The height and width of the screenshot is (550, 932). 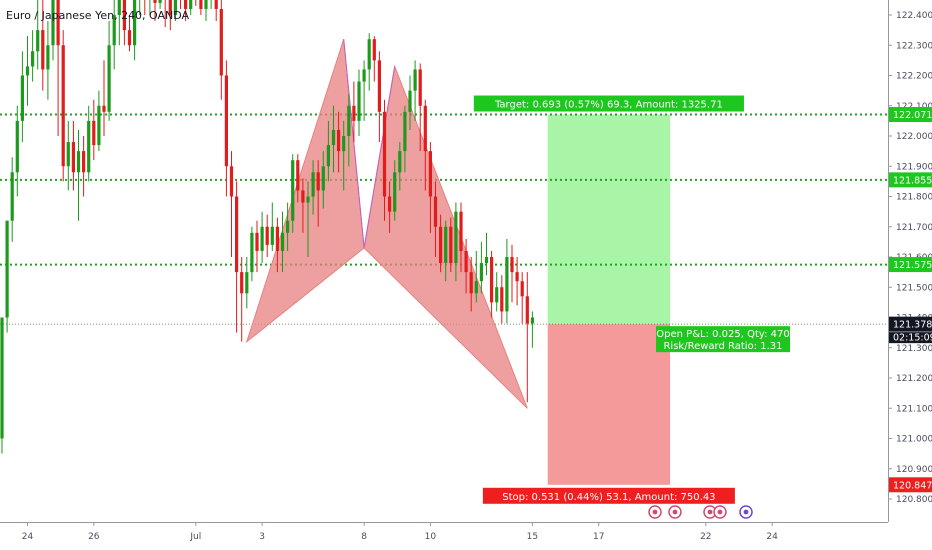 What do you see at coordinates (364, 537) in the screenshot?
I see `time-tick-label: 8` at bounding box center [364, 537].